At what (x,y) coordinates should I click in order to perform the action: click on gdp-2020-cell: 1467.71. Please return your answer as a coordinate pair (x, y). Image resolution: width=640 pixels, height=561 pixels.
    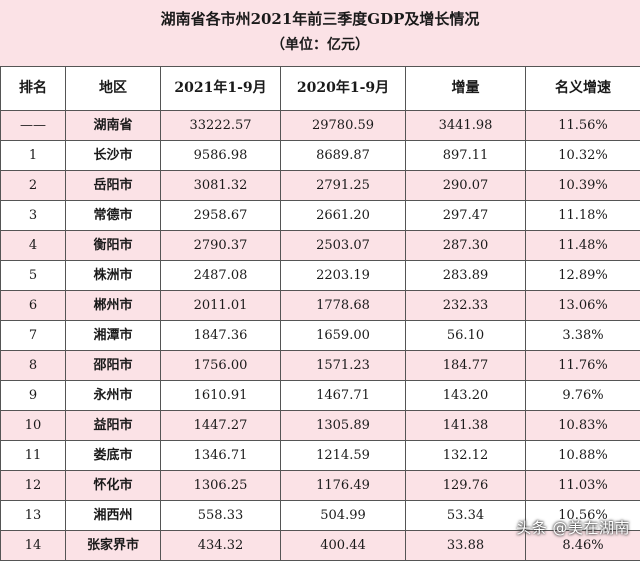
    Looking at the image, I should click on (343, 396).